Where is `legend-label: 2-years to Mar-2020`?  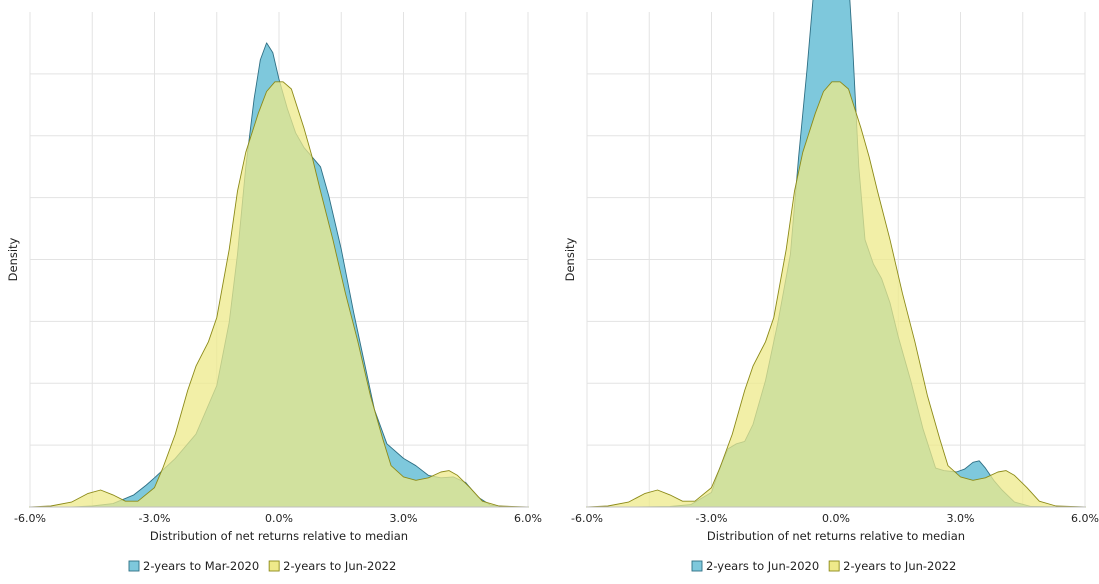
legend-label: 2-years to Mar-2020 is located at coordinates (201, 566).